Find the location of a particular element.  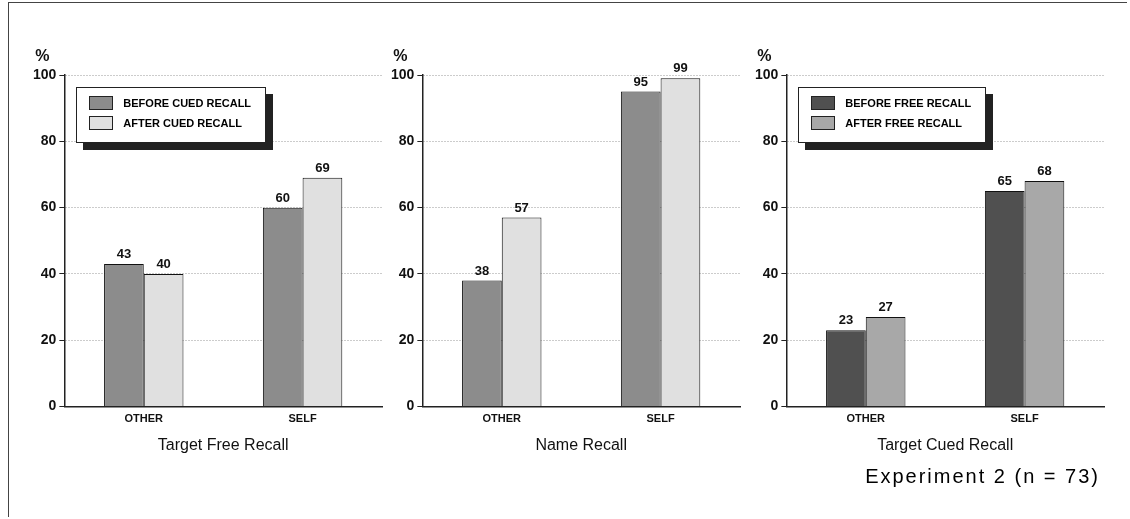

data-label: 40 is located at coordinates (163, 264).